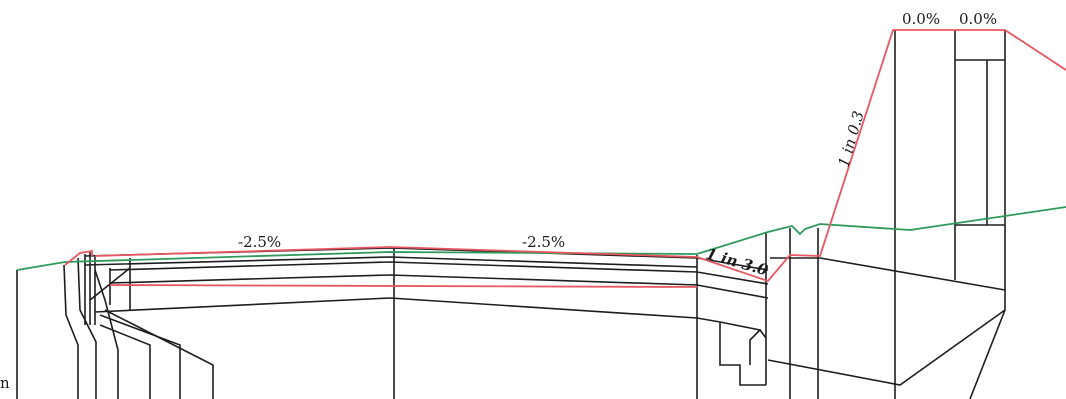 The image size is (1066, 399). What do you see at coordinates (545, 323) in the screenshot?
I see `centreline-and-verticals` at bounding box center [545, 323].